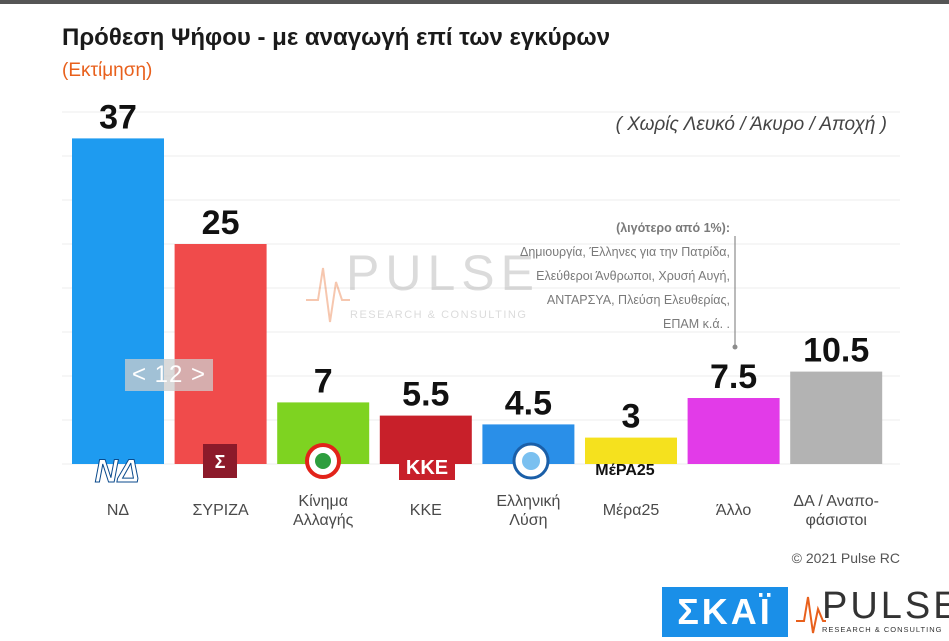  Describe the element at coordinates (882, 629) in the screenshot. I see `pulse-logo-tagline: RESEARCH & CONSULTING` at that location.